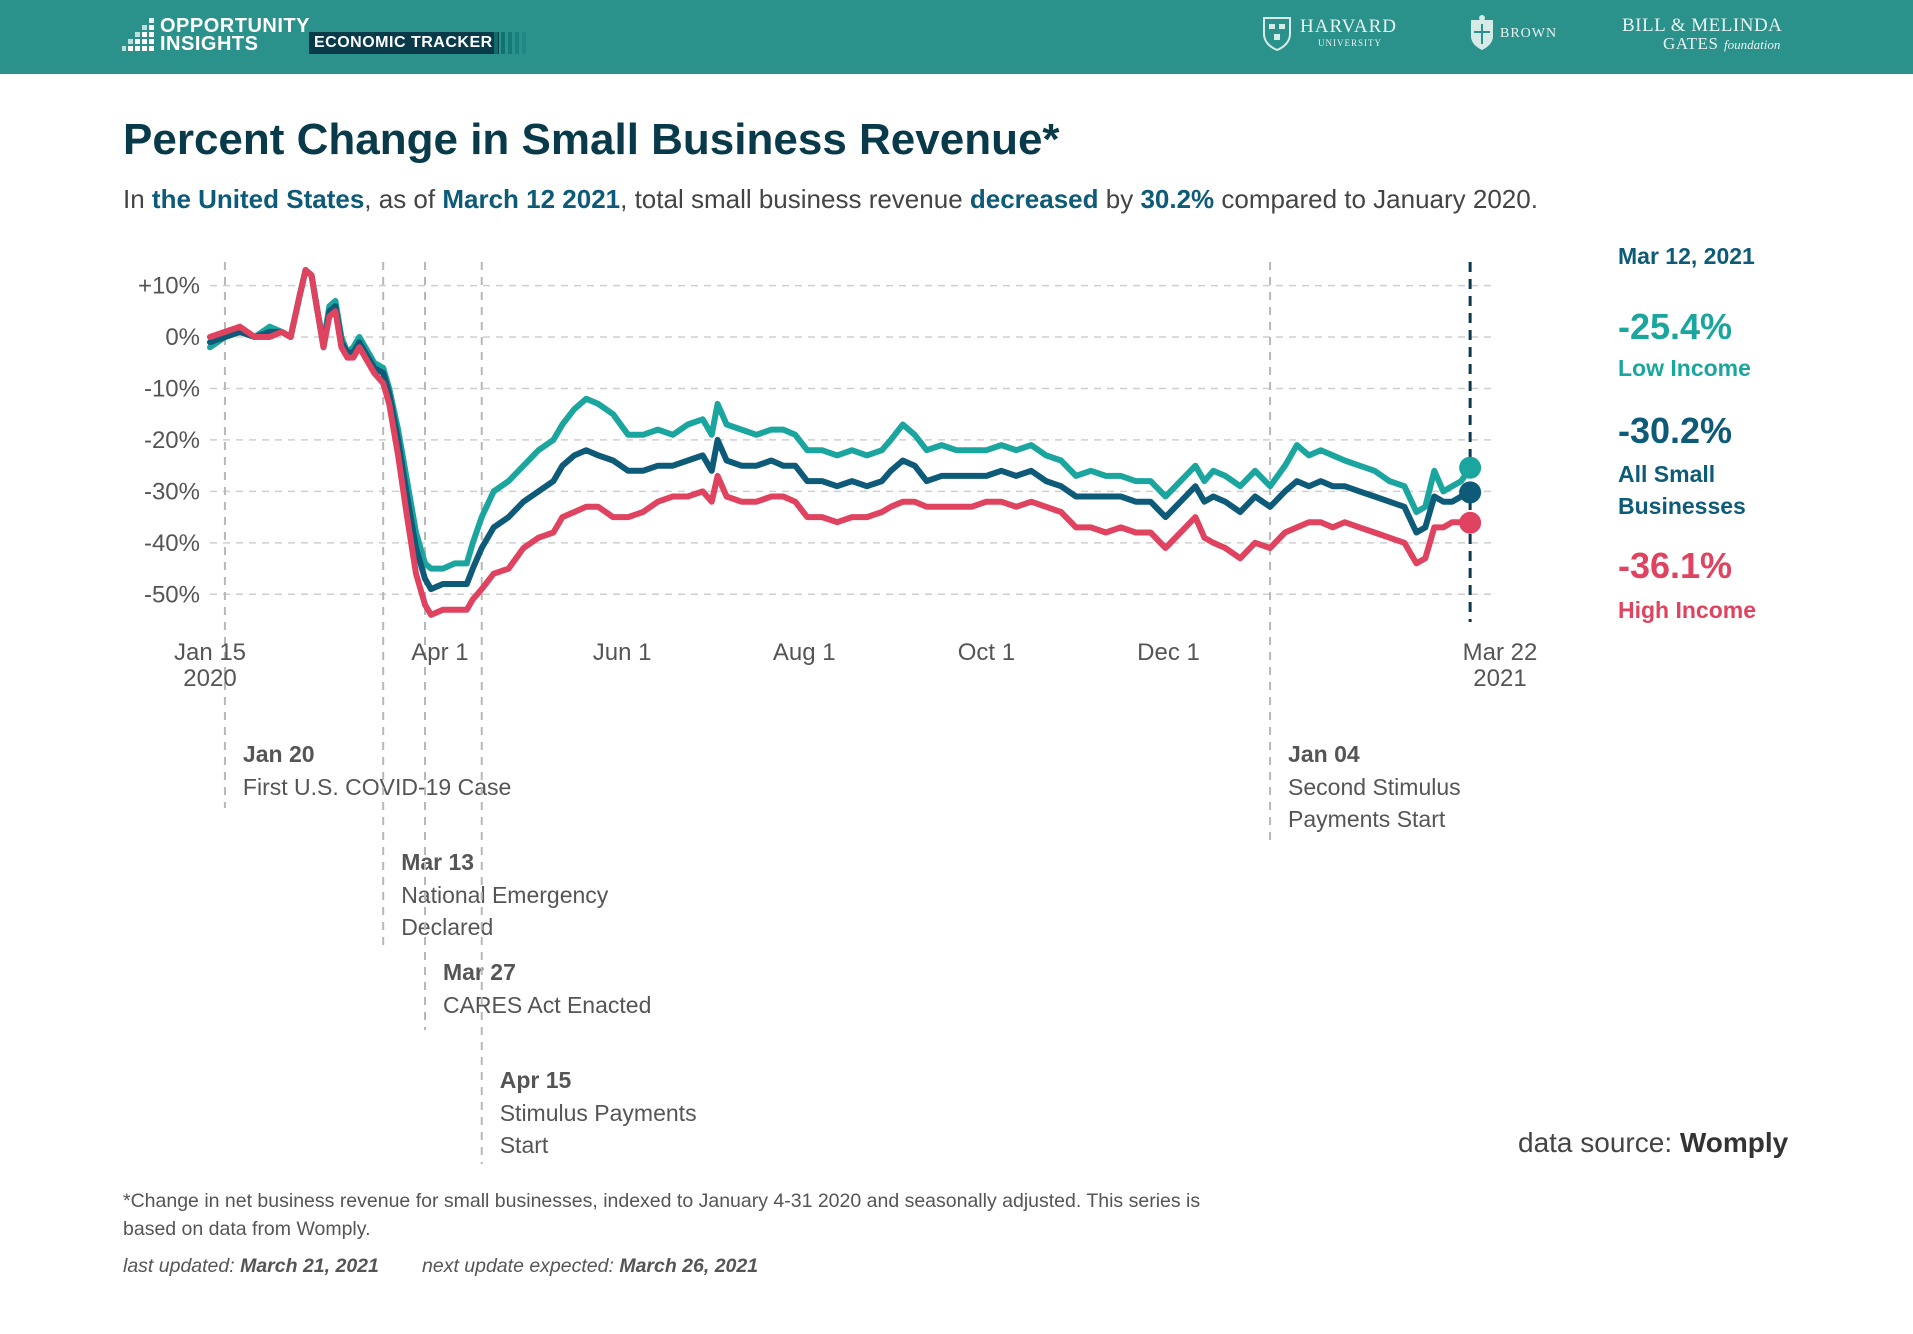 The image size is (1913, 1334). I want to click on data-source-link: Womply, so click(1734, 1142).